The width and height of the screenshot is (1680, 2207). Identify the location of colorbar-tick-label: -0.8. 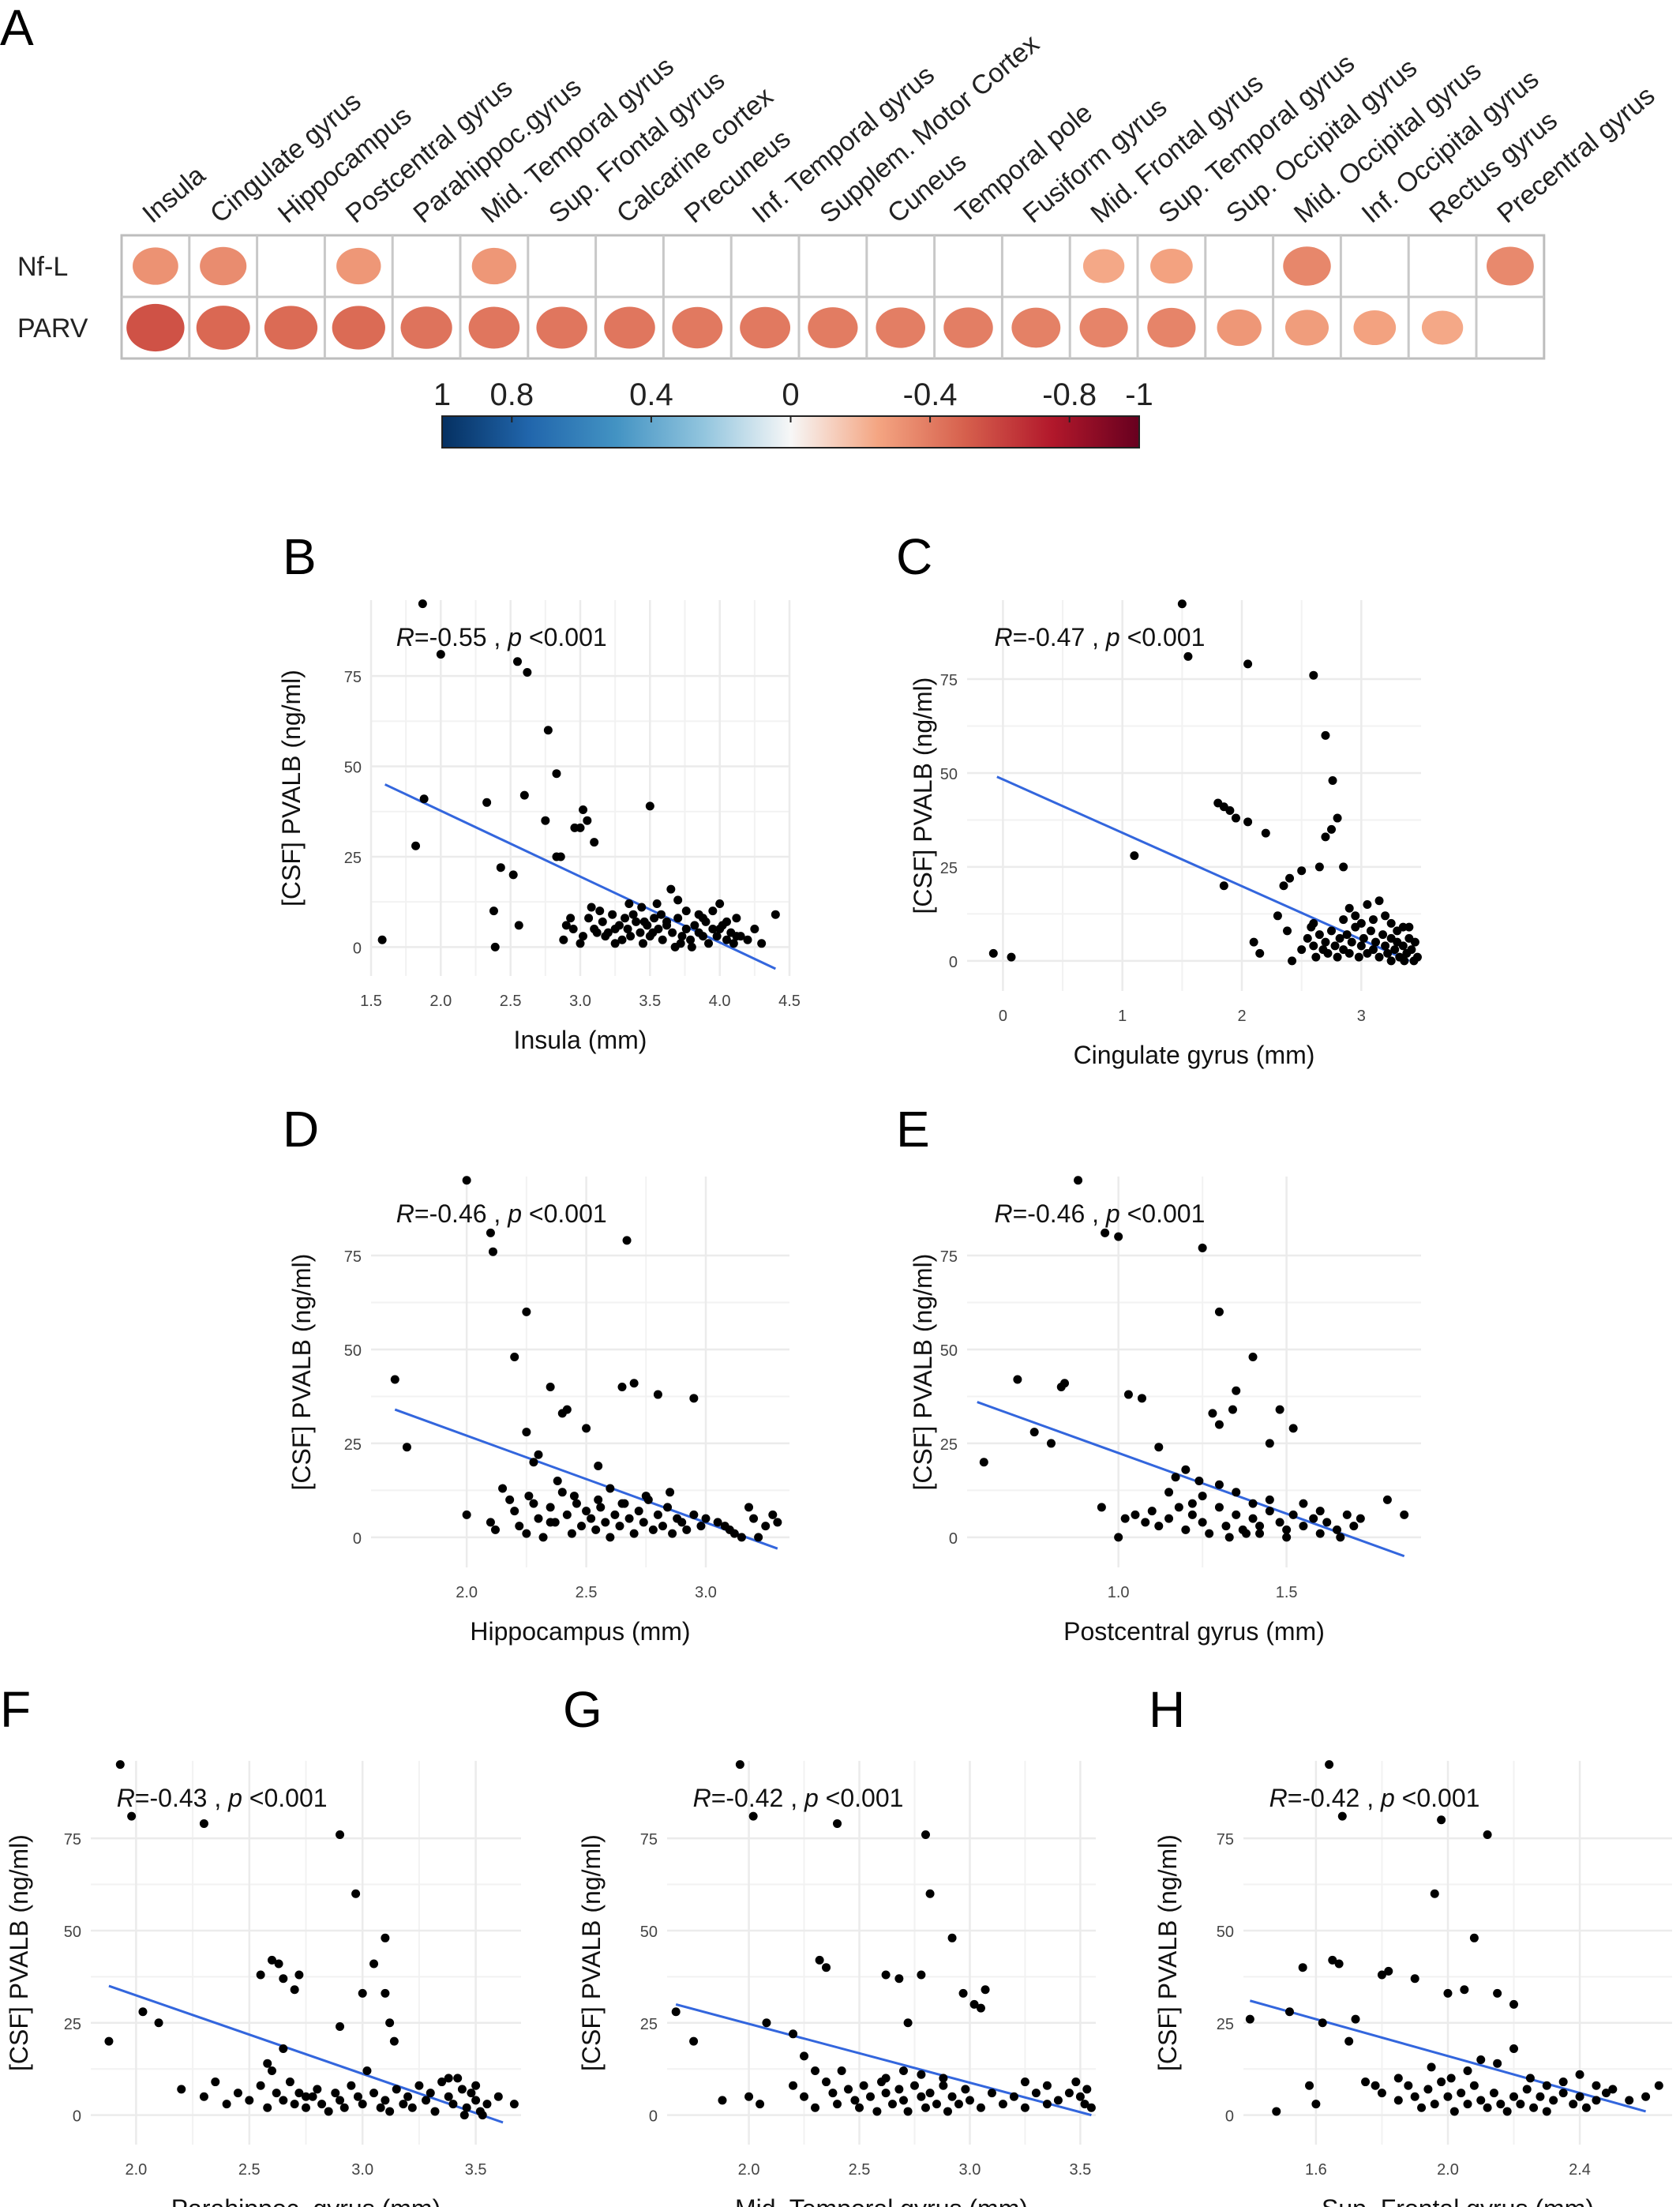
(1069, 395).